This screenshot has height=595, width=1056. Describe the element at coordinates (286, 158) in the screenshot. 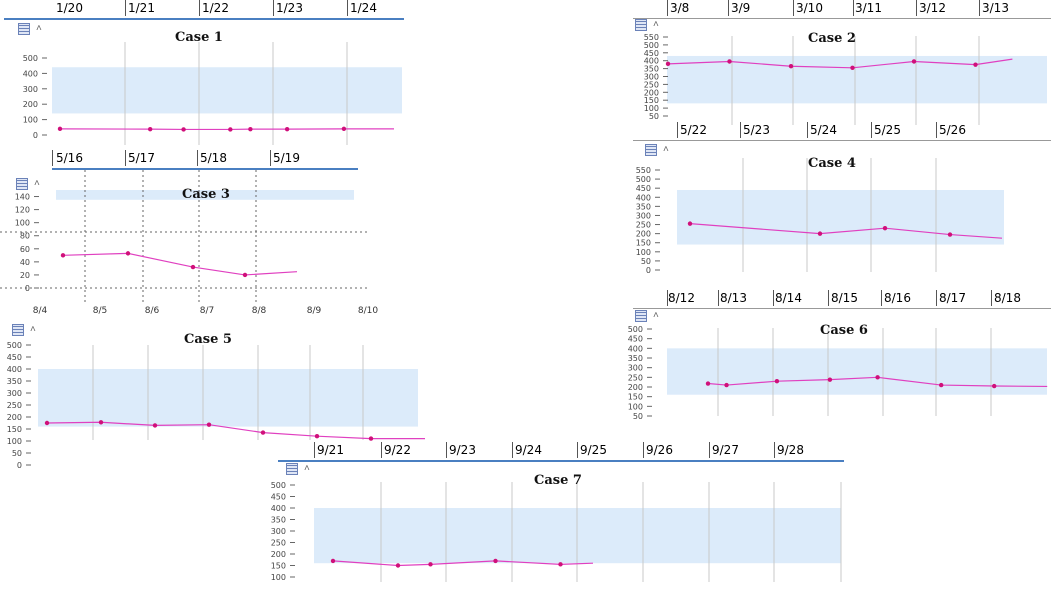

I see `date-label: 5/19` at that location.